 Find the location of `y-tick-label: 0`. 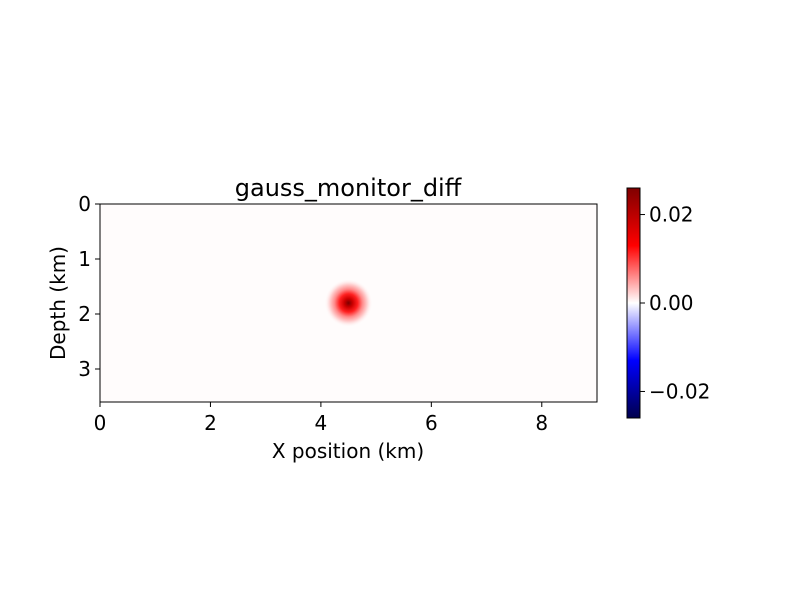

y-tick-label: 0 is located at coordinates (84, 204).